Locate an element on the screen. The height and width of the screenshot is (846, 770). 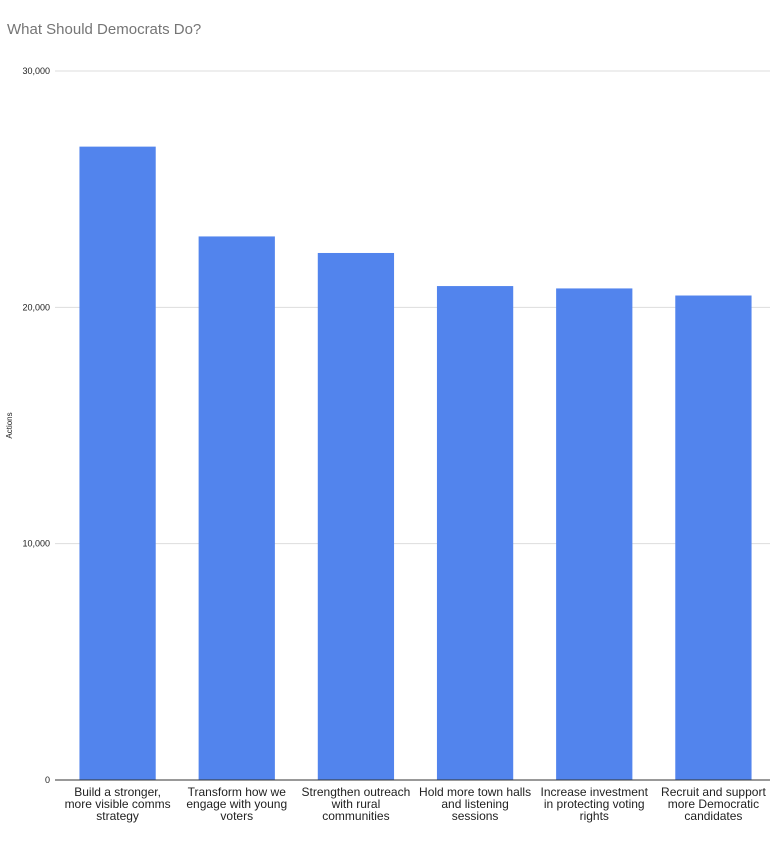
x-category-label: Transform how we engage with young voters is located at coordinates (236, 804).